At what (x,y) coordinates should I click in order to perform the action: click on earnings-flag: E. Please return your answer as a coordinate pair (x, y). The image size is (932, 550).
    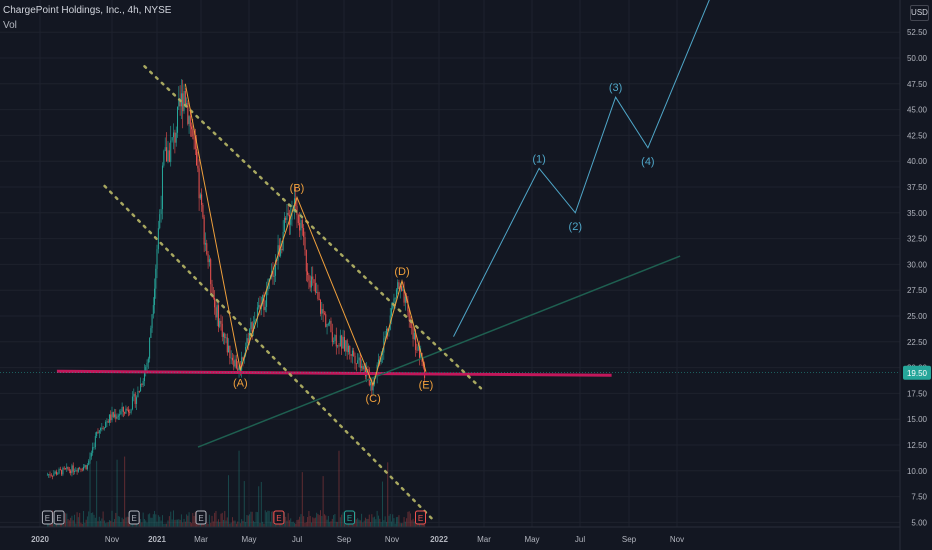
    Looking at the image, I should click on (59, 517).